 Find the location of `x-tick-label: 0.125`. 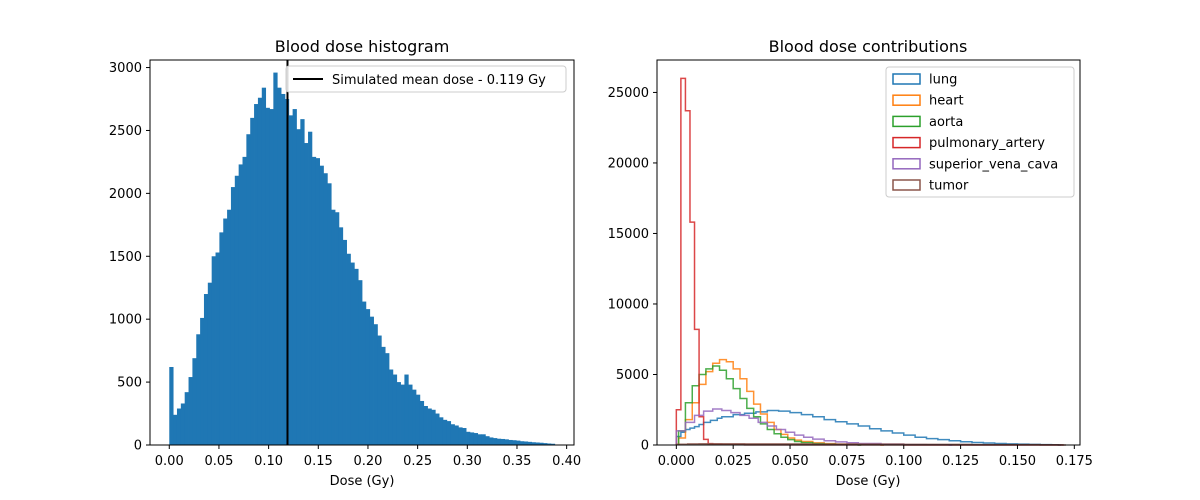

x-tick-label: 0.125 is located at coordinates (960, 461).